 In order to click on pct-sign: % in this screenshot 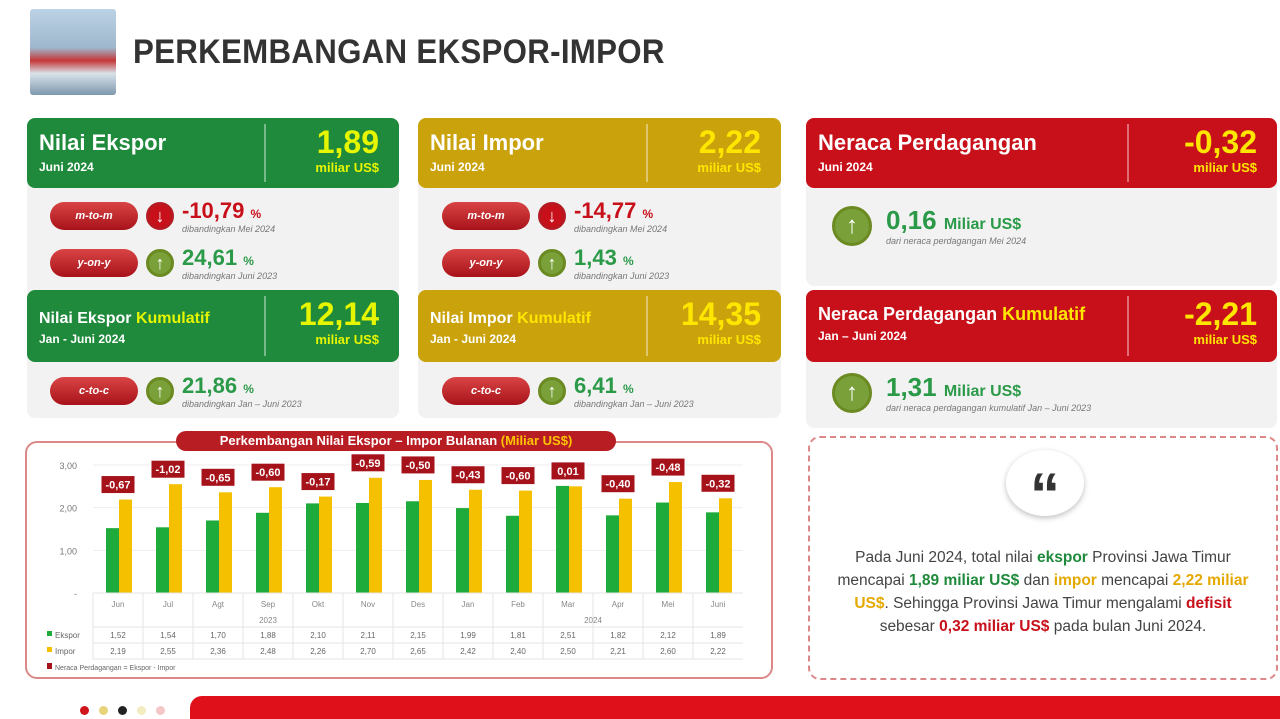, I will do `click(648, 214)`.